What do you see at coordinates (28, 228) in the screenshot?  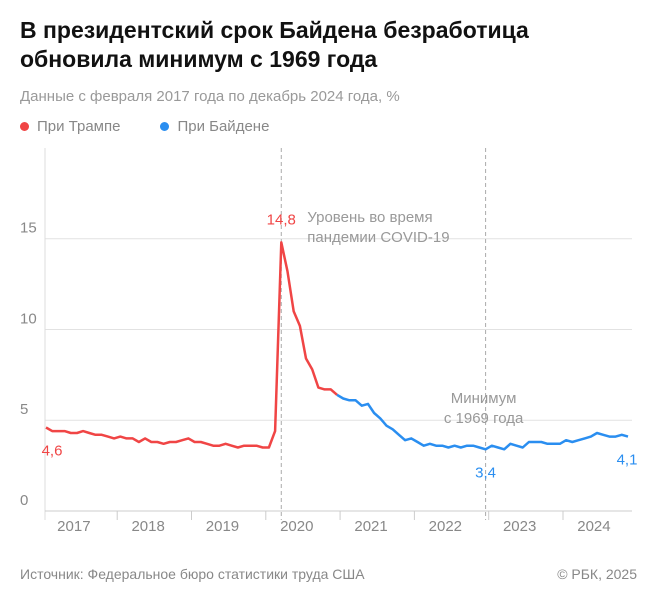 I see `y-tick-label: 15` at bounding box center [28, 228].